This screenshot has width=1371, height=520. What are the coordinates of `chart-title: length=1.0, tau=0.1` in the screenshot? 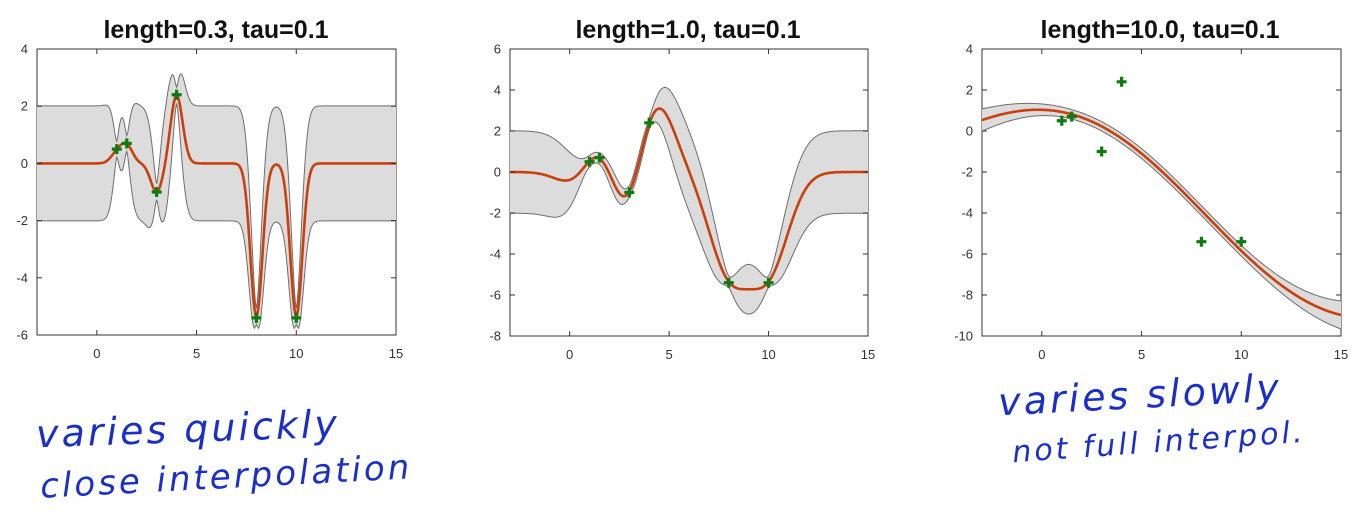 It's located at (687, 30).